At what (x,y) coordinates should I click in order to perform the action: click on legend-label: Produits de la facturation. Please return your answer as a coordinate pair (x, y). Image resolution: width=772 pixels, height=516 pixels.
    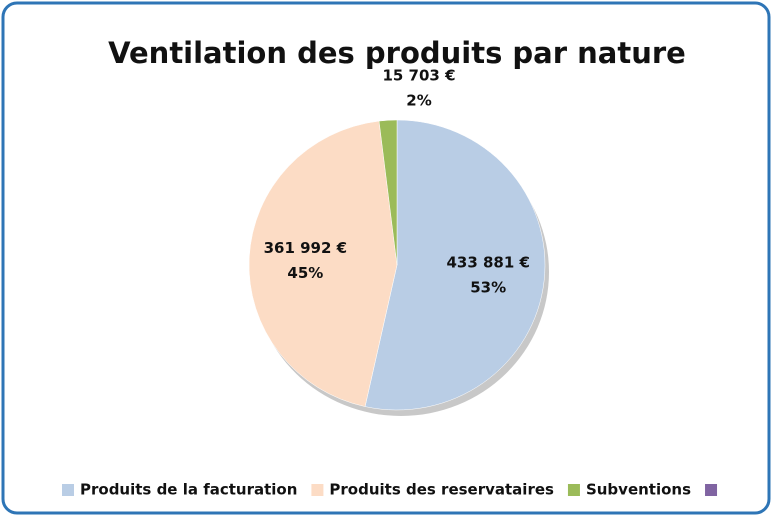
    Looking at the image, I should click on (188, 490).